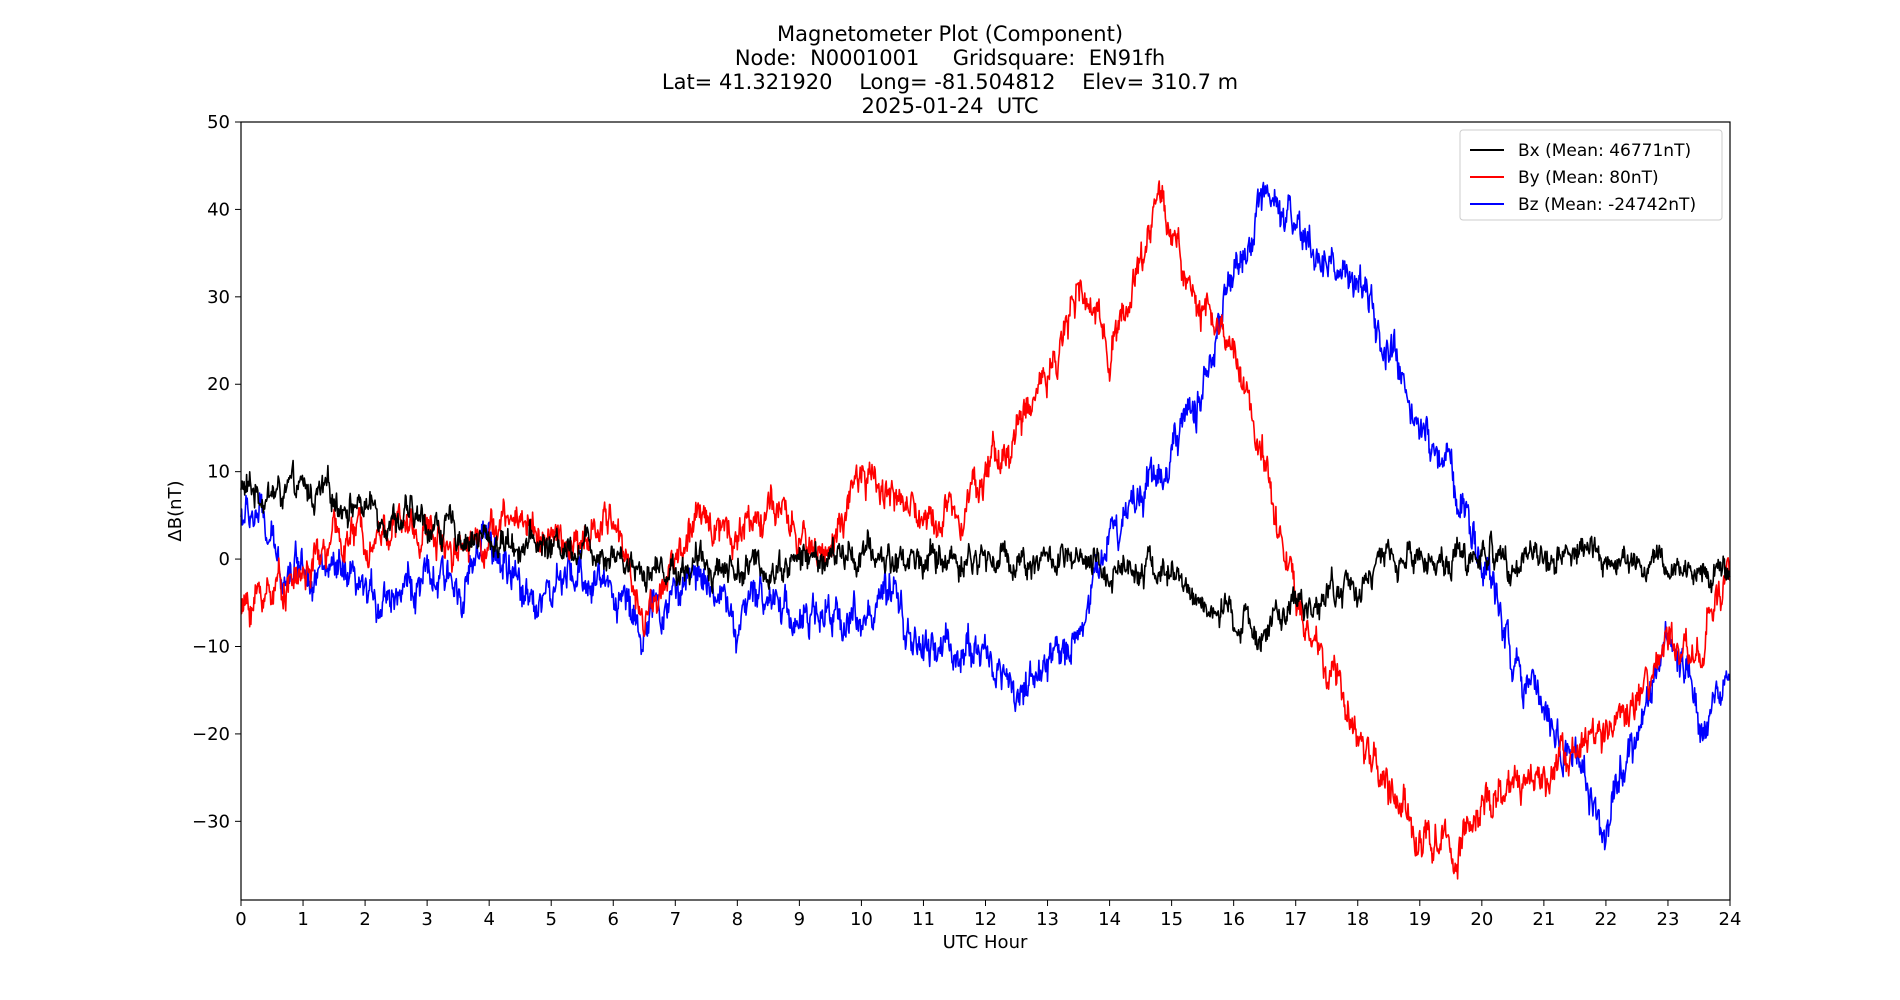 The height and width of the screenshot is (1000, 1900). Describe the element at coordinates (799, 919) in the screenshot. I see `x-tick-label: 9` at that location.